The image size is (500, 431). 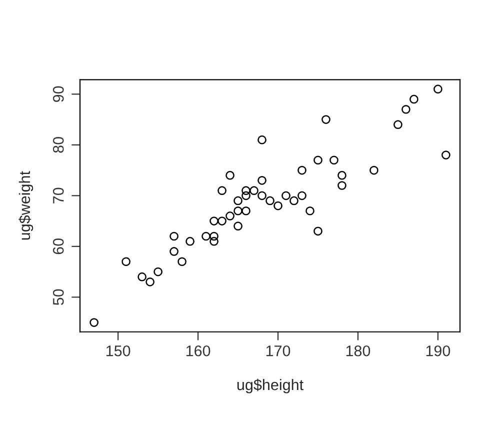 What do you see at coordinates (198, 350) in the screenshot?
I see `x-tick-label: 160` at bounding box center [198, 350].